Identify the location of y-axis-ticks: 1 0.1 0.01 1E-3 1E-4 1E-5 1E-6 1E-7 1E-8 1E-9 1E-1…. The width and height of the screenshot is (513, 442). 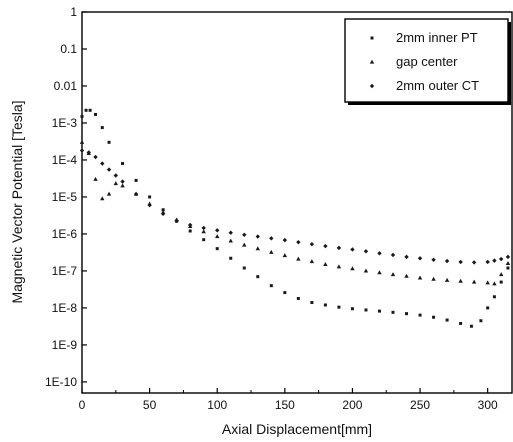
(66, 197).